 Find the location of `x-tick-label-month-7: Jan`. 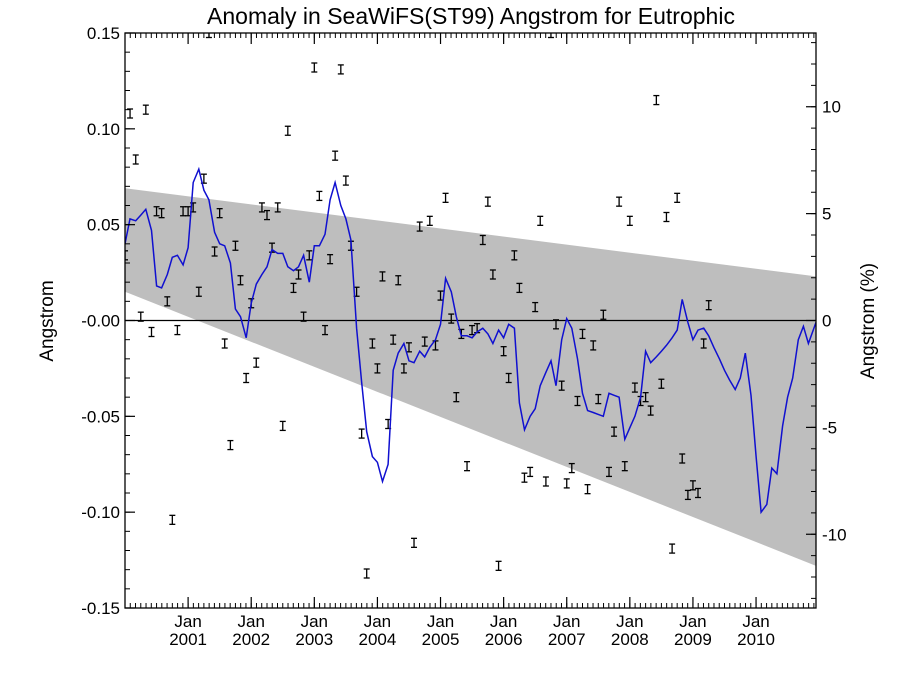

x-tick-label-month-7: Jan is located at coordinates (629, 621).